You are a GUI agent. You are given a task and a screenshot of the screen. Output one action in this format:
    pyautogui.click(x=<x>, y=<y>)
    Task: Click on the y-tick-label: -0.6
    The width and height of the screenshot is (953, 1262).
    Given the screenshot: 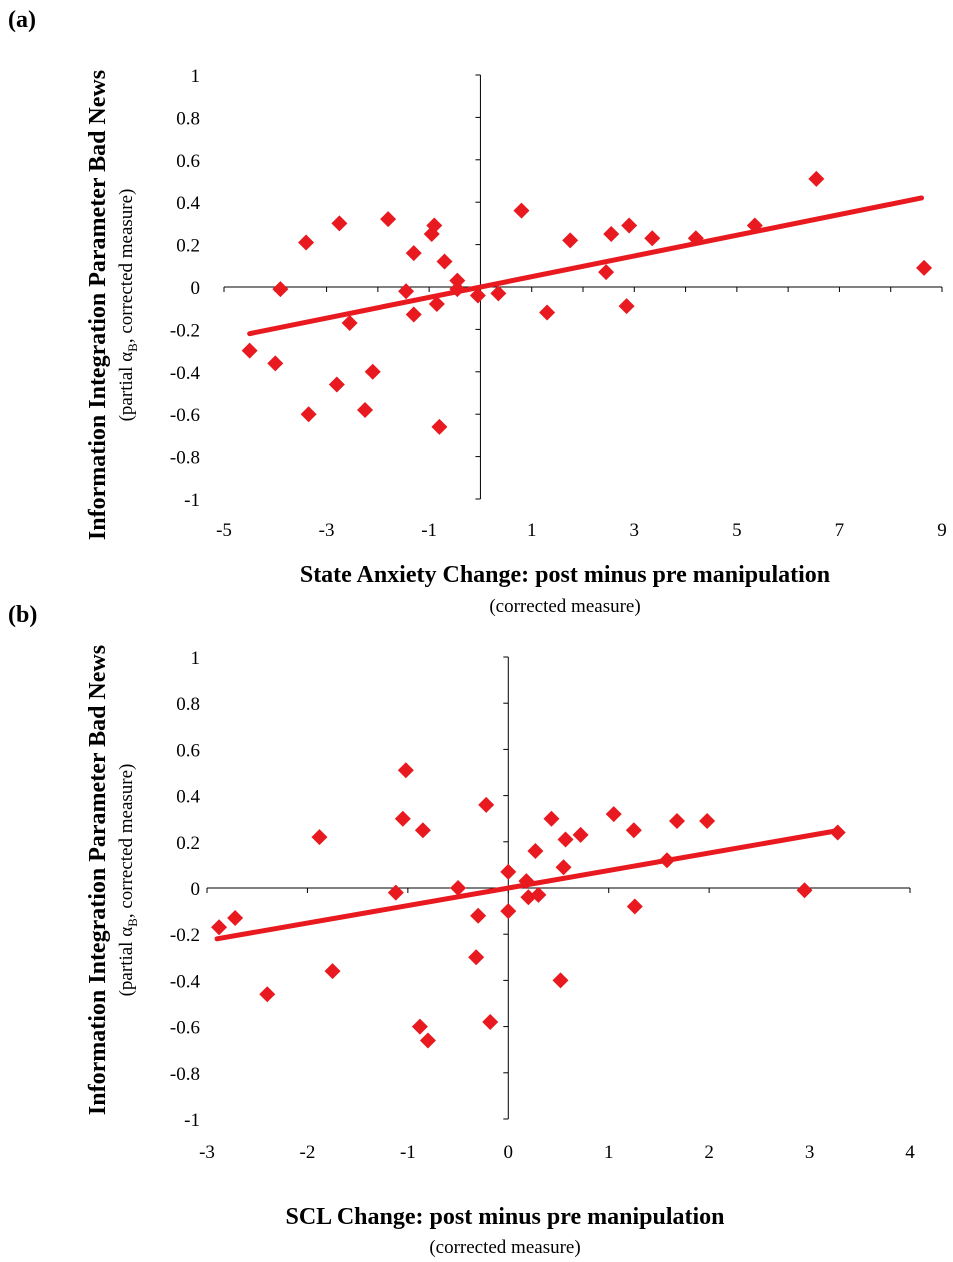 What is the action you would take?
    pyautogui.click(x=185, y=415)
    